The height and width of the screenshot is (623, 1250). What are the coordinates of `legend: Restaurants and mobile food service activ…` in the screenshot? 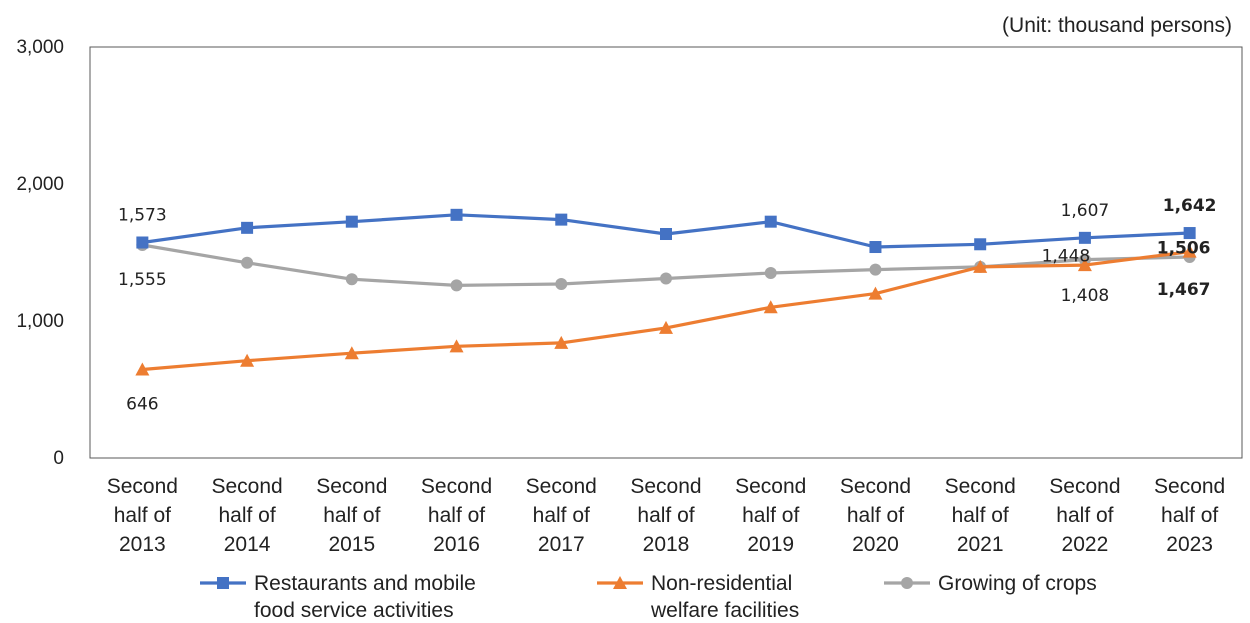 It's located at (648, 597).